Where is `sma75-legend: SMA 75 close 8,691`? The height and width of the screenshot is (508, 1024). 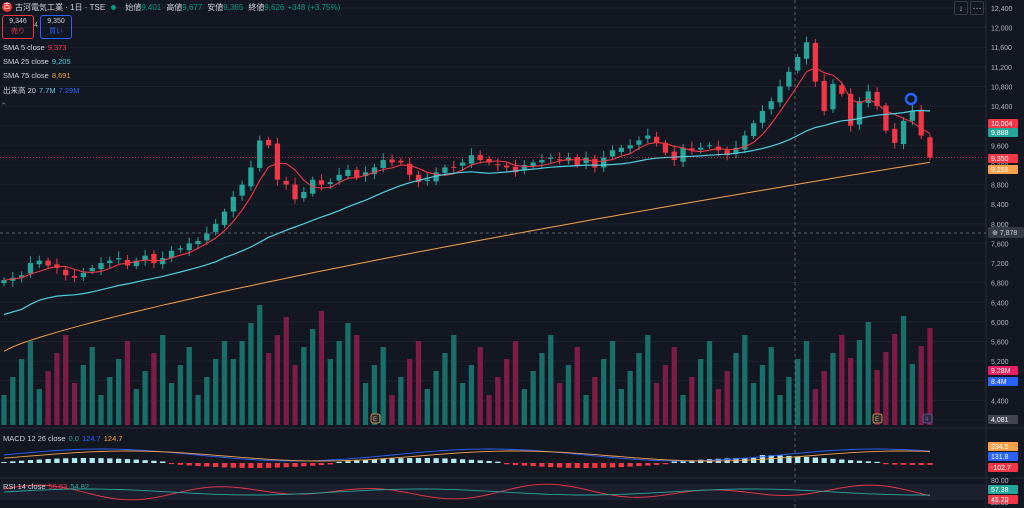 sma75-legend: SMA 75 close 8,691 is located at coordinates (37, 75).